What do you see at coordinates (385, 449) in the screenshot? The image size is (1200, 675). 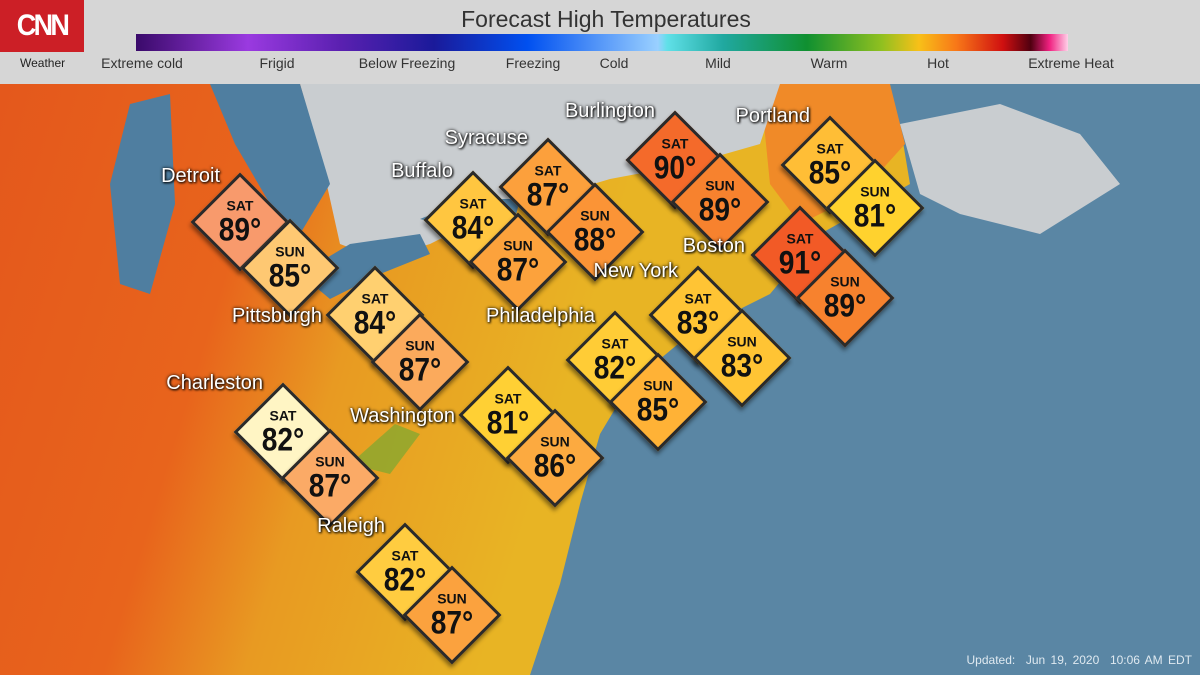 I see `green-appalachia` at bounding box center [385, 449].